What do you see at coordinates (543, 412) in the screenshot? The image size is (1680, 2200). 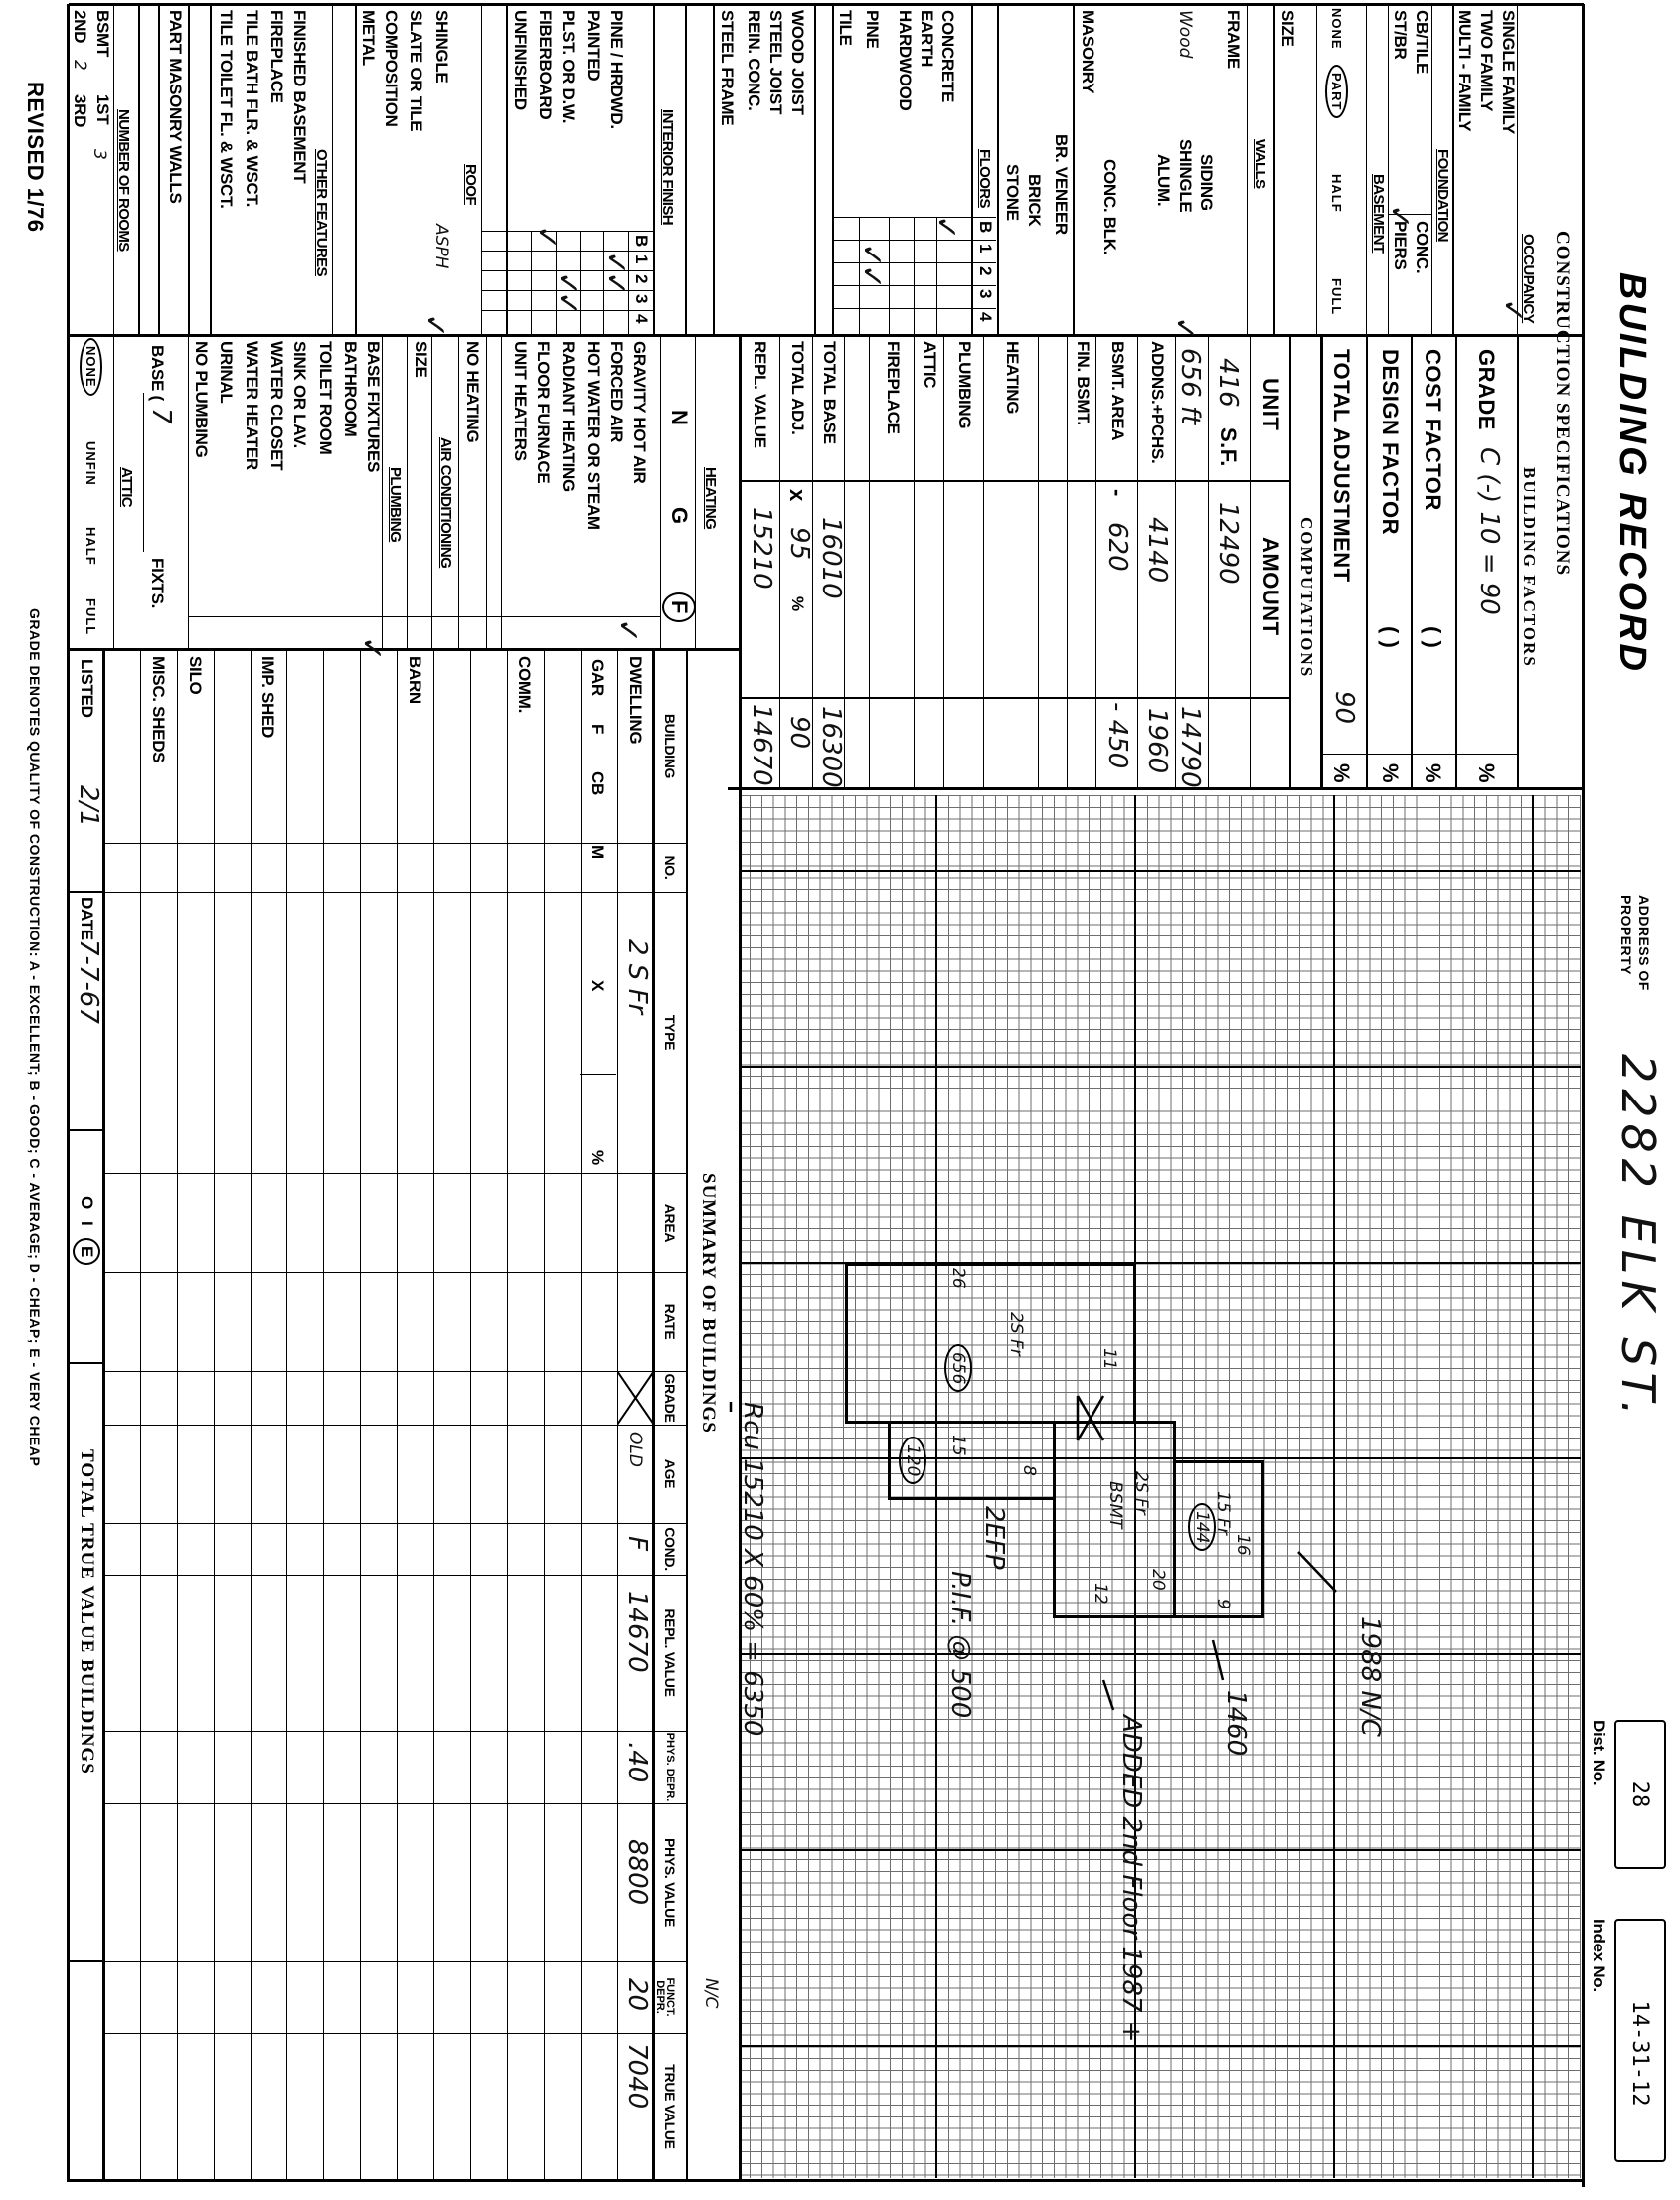 I see `heating-floor-furnace: FLOOR FURNACE` at bounding box center [543, 412].